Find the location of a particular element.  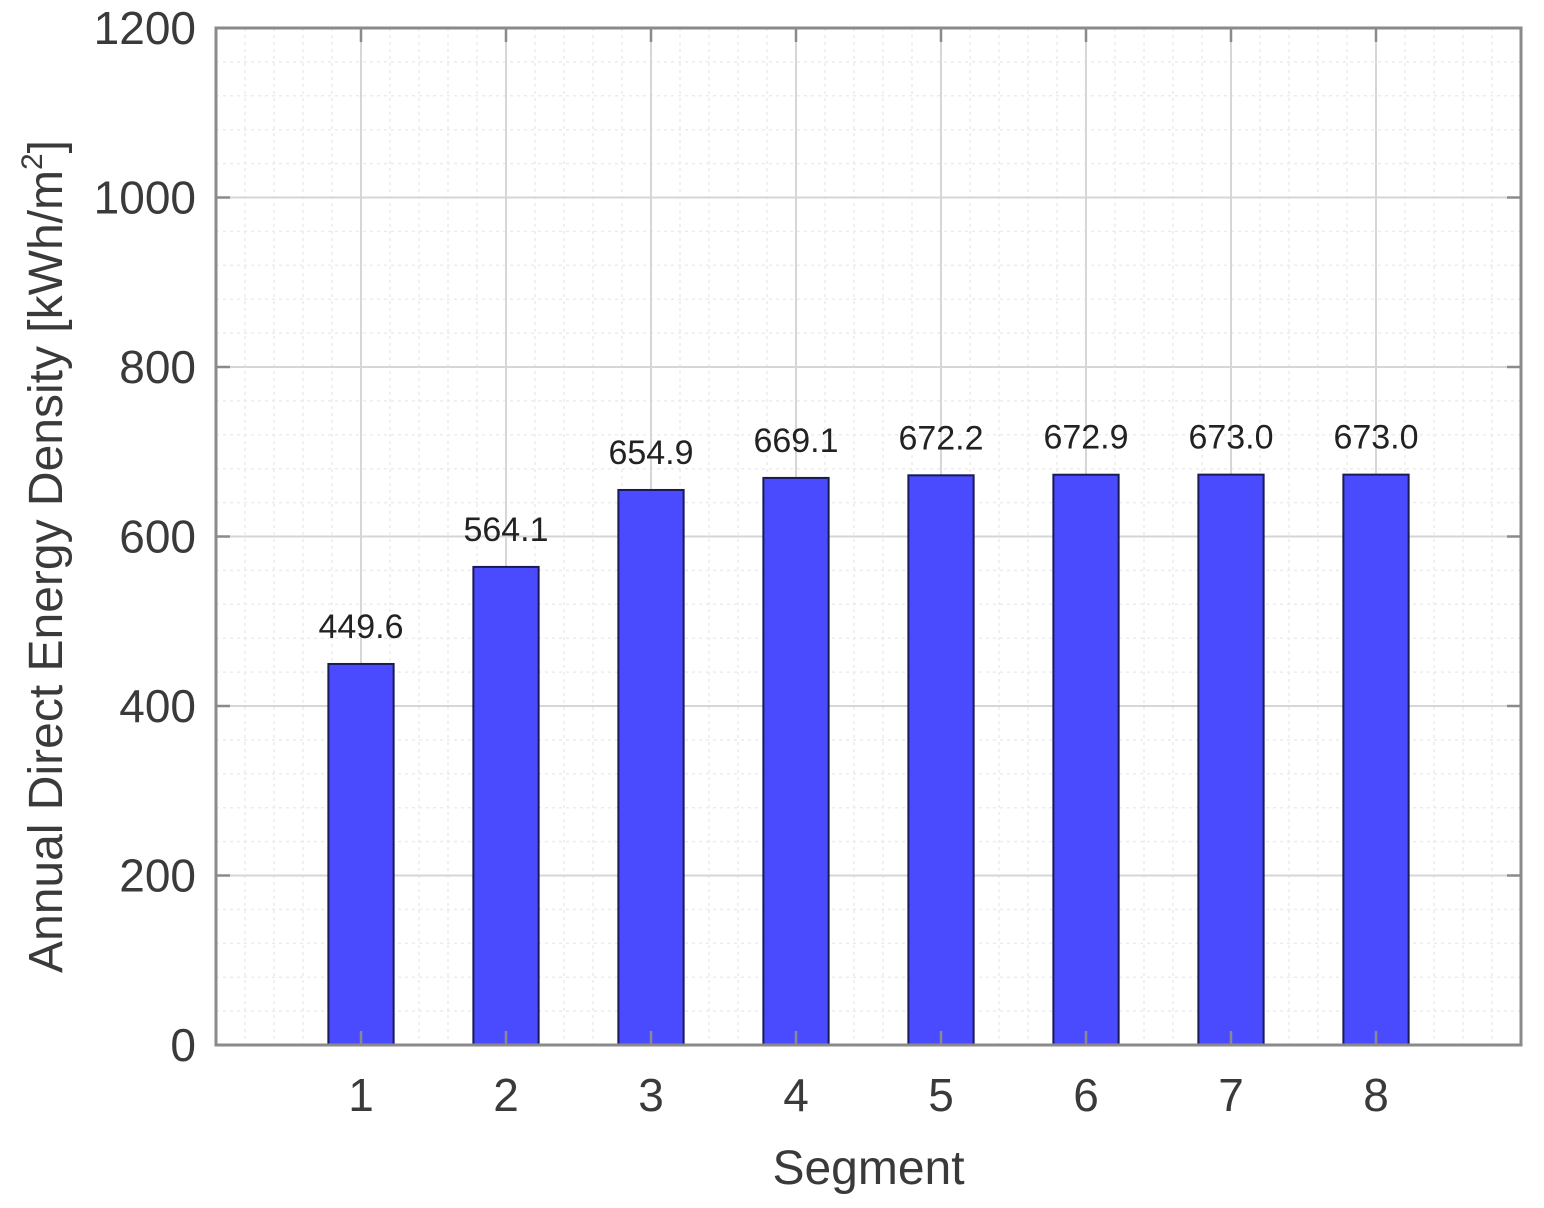

x-tick-label-3: 3 is located at coordinates (651, 1095).